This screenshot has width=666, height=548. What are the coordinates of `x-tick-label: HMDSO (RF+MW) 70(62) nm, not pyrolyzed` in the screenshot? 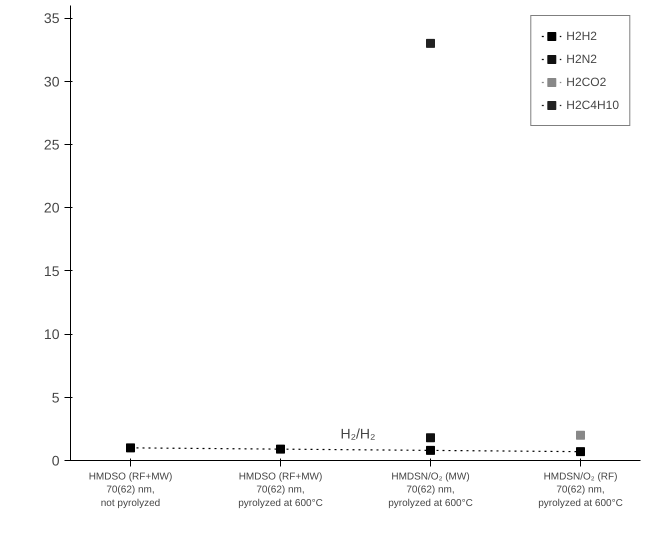 It's located at (130, 490).